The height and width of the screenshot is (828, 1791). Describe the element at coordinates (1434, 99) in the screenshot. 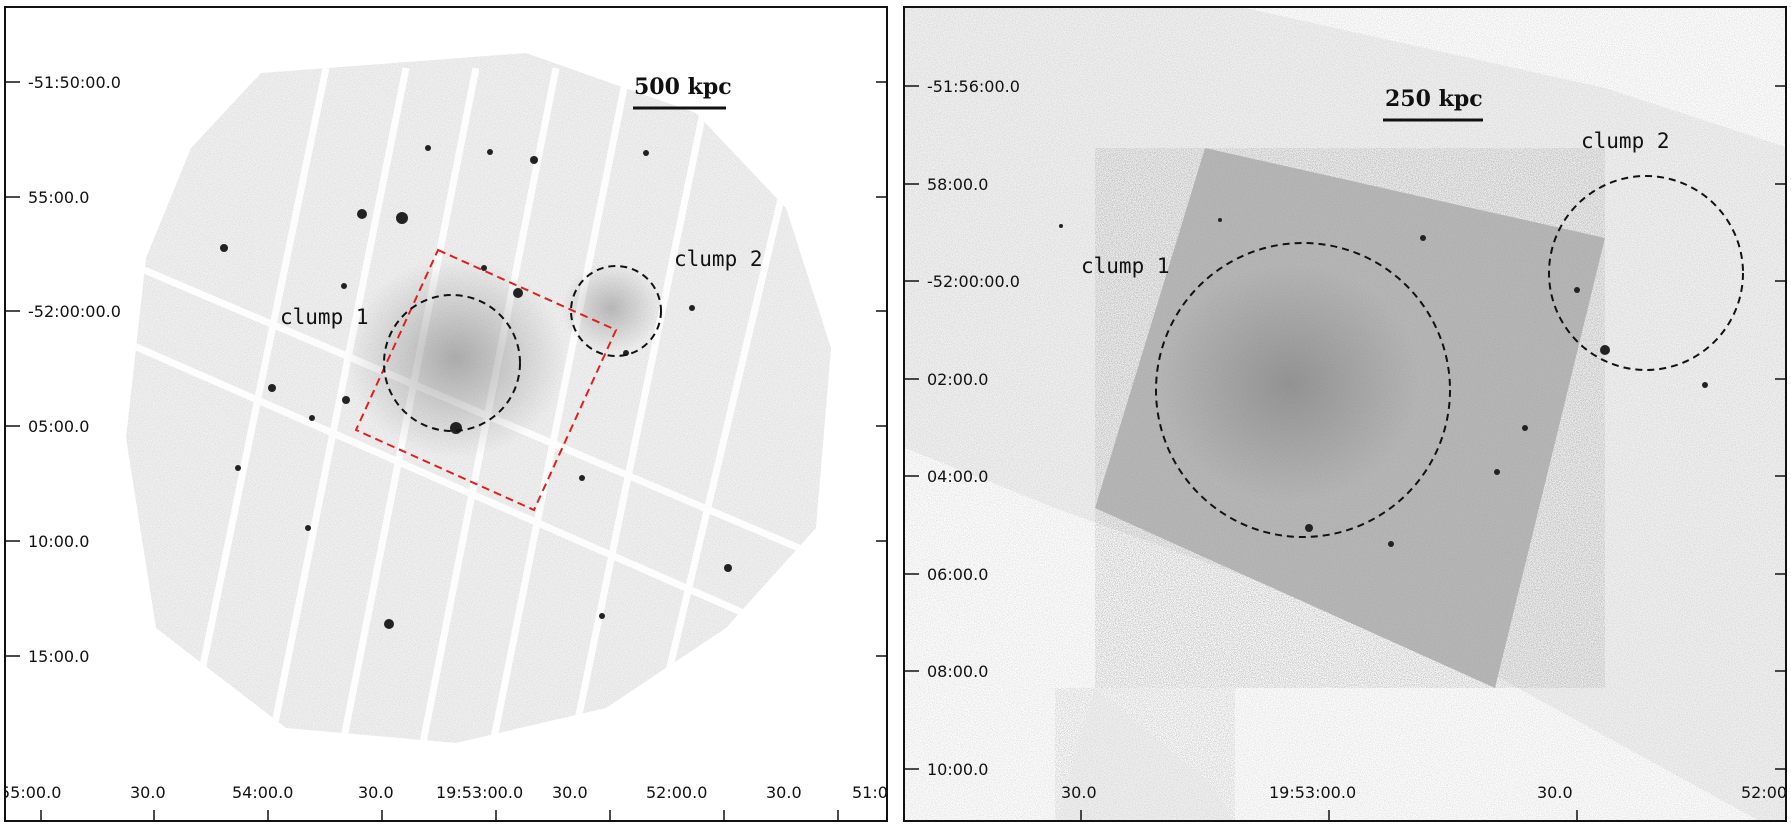

I see `right-scale-bar-label: 250 kpc` at that location.